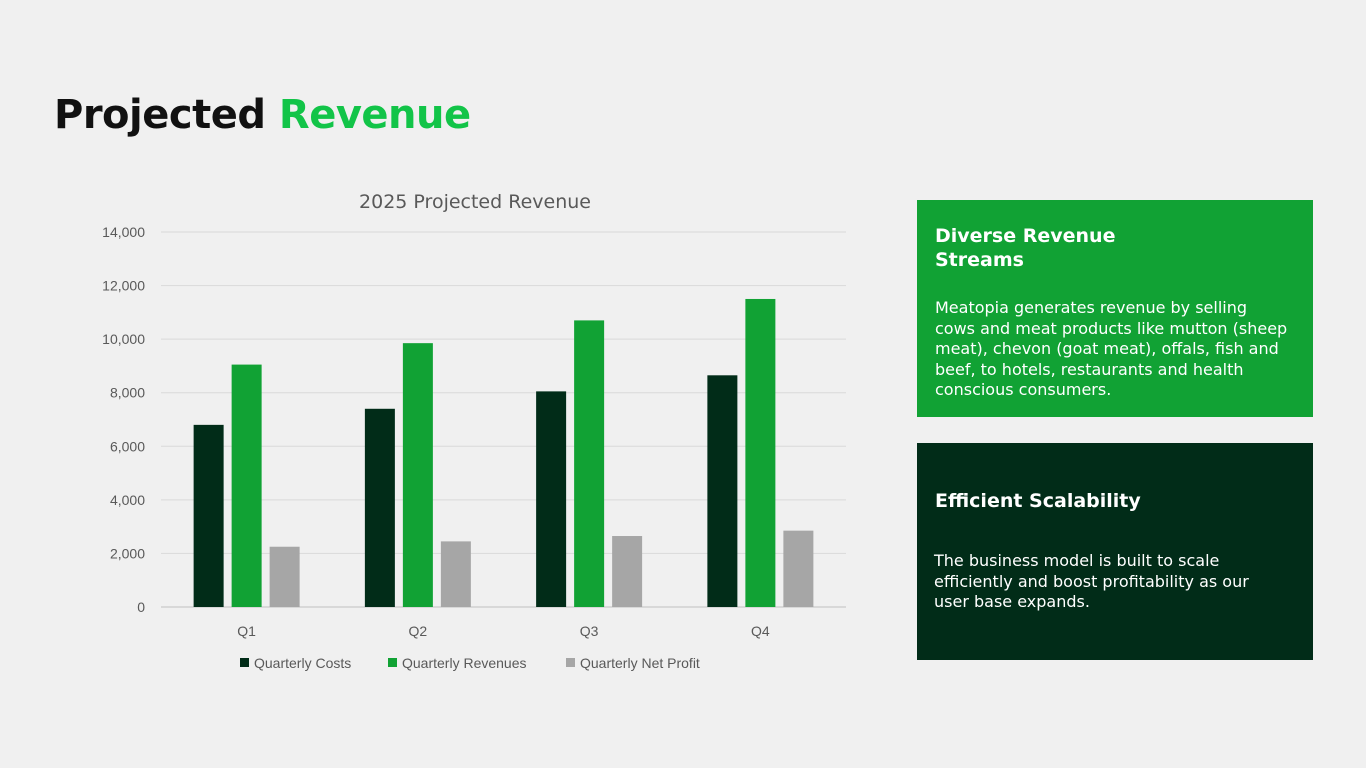  I want to click on y-tick-label: 0, so click(141, 607).